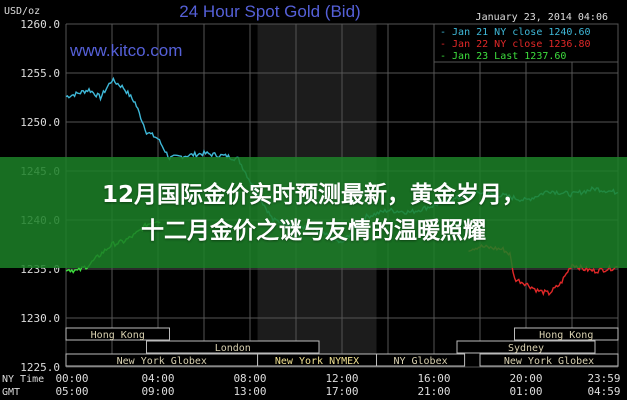 Image resolution: width=627 pixels, height=400 pixels. What do you see at coordinates (313, 230) in the screenshot?
I see `headline-line-2: 十二月金价之谜与友情的温暖照耀` at bounding box center [313, 230].